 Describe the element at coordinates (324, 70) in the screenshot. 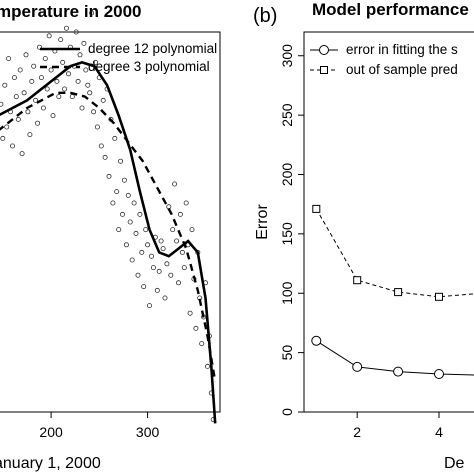

I see `legend-square-marker` at that location.